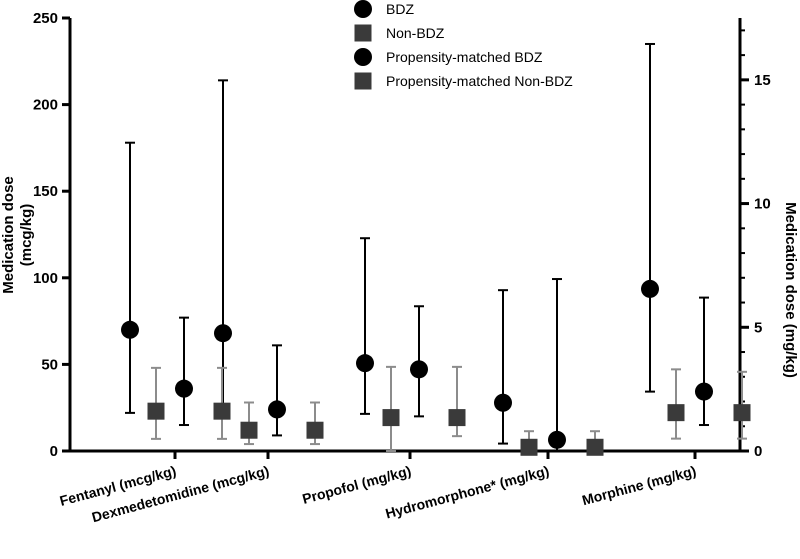 Image resolution: width=800 pixels, height=559 pixels. I want to click on left-tick-label: 250, so click(45, 18).